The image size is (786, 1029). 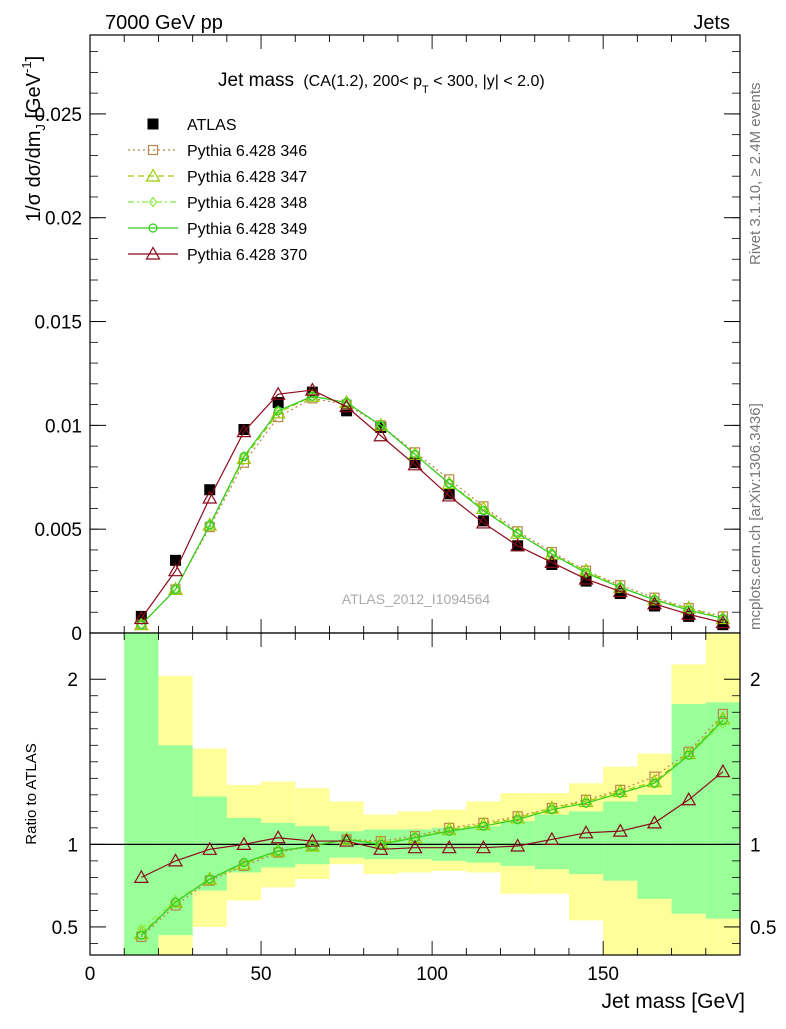 What do you see at coordinates (763, 928) in the screenshot?
I see `ratio-y-tick-label-right: 0.5` at bounding box center [763, 928].